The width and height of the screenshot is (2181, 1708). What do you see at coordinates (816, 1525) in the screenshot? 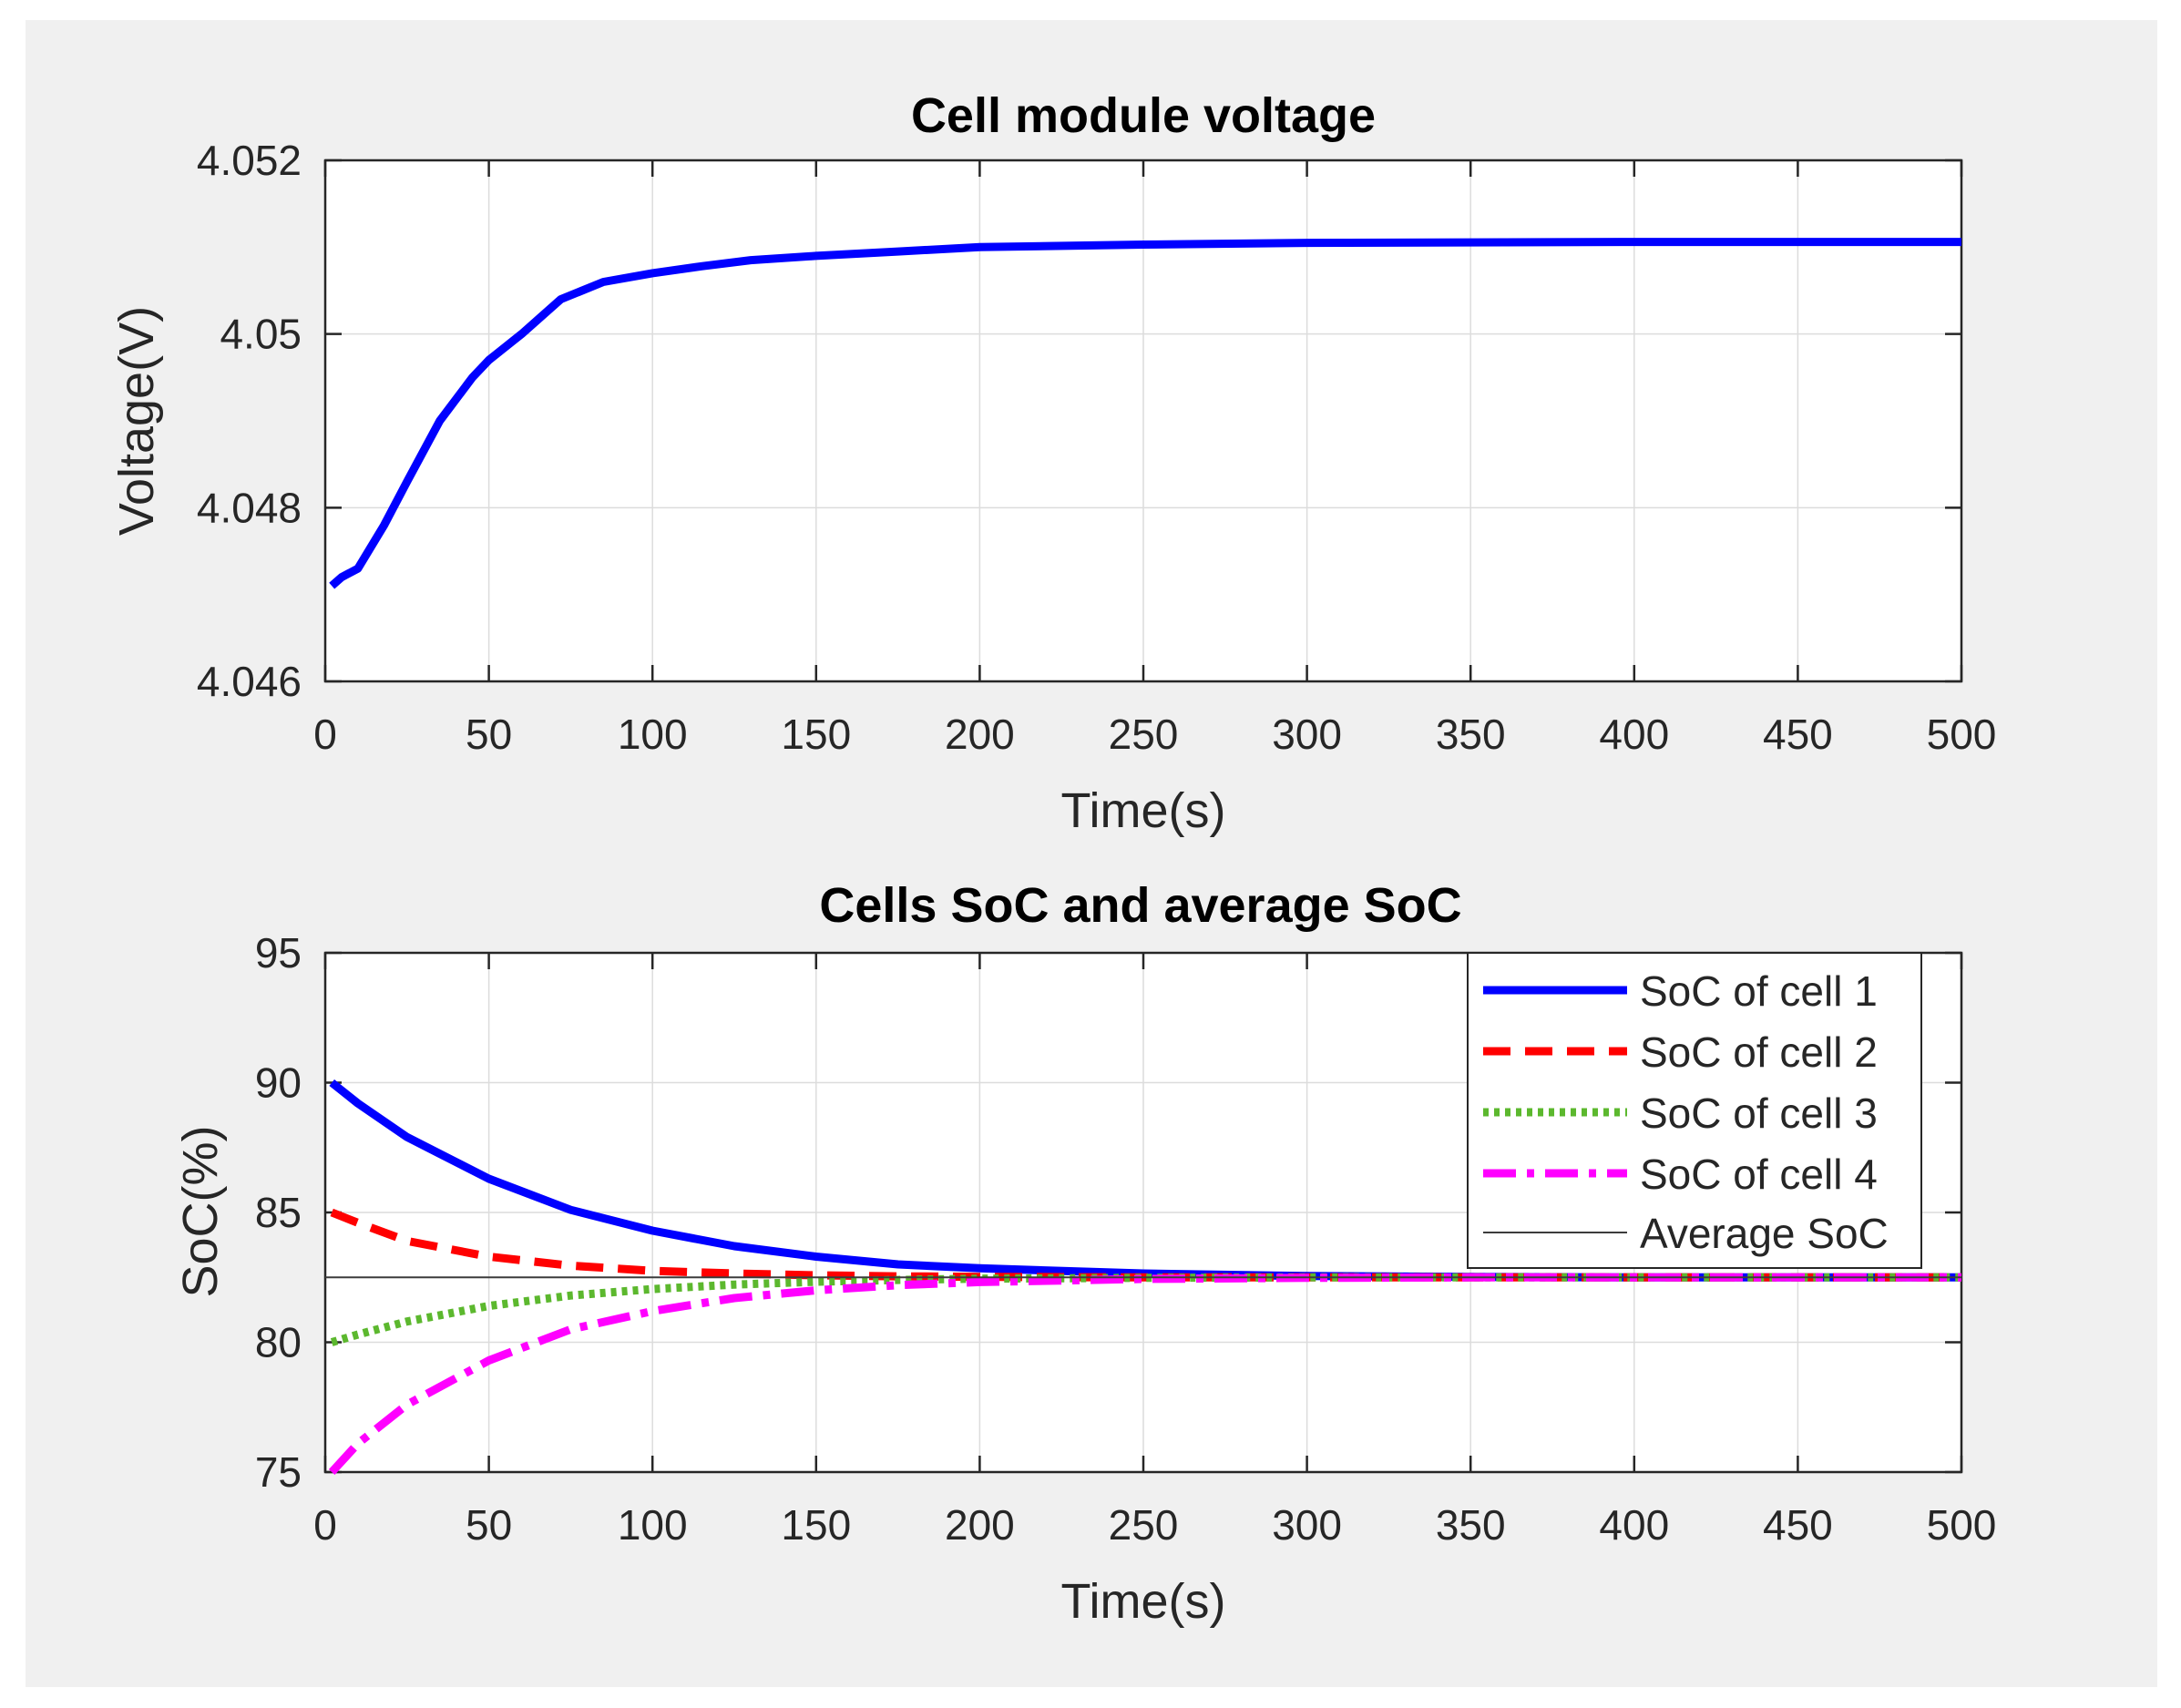
I see `soc-x-tick-label: 150` at bounding box center [816, 1525].